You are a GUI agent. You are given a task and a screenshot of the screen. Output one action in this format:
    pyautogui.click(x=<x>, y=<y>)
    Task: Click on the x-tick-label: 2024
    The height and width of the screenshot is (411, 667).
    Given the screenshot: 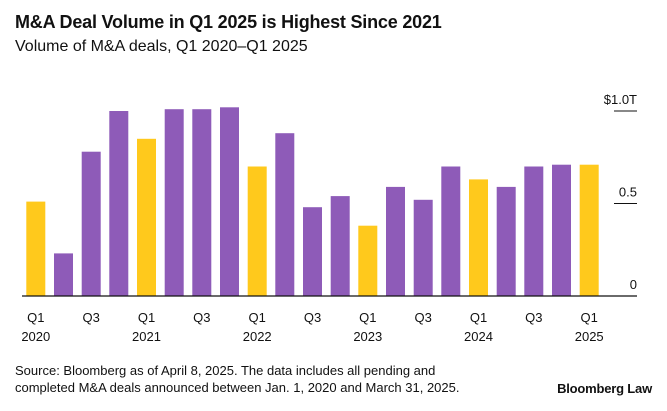 What is the action you would take?
    pyautogui.click(x=478, y=336)
    